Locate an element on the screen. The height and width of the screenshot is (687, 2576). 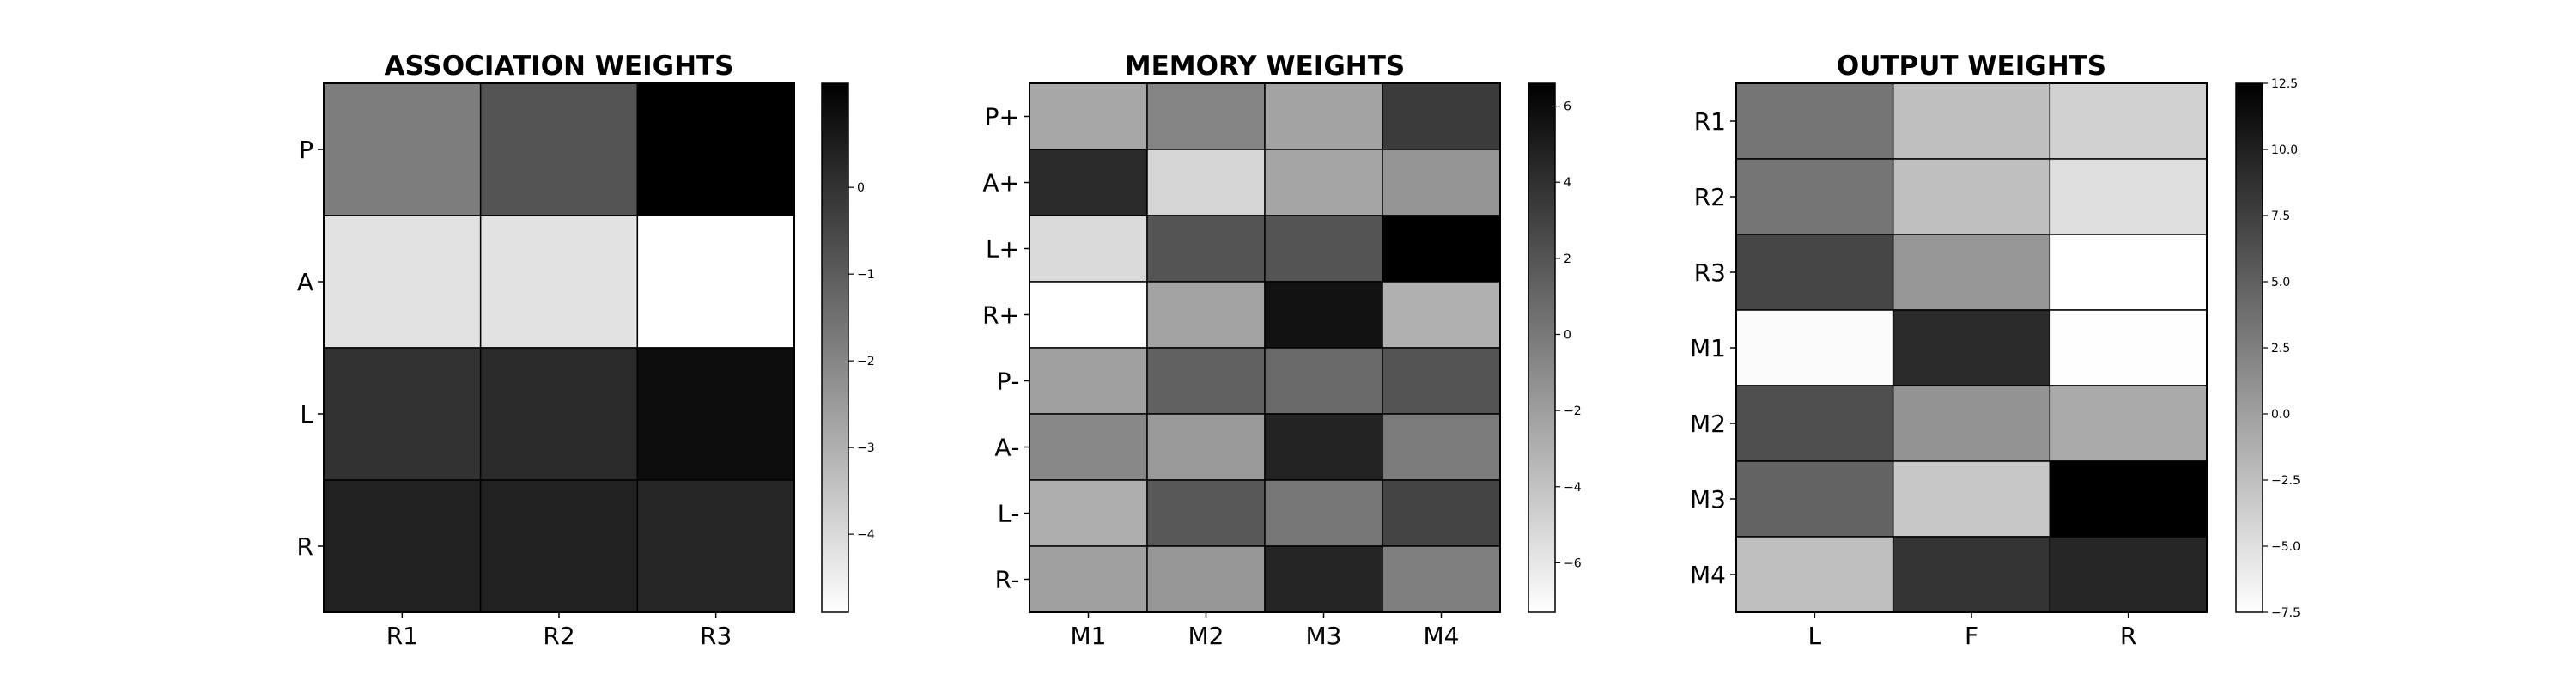
colorbar-tick-label: 10.0 is located at coordinates (2284, 150).